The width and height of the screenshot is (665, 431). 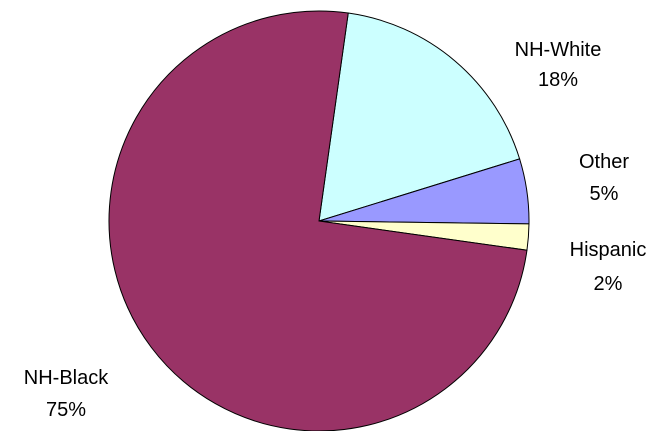 I want to click on slice-label-hispanic: Hispanic, so click(x=608, y=250).